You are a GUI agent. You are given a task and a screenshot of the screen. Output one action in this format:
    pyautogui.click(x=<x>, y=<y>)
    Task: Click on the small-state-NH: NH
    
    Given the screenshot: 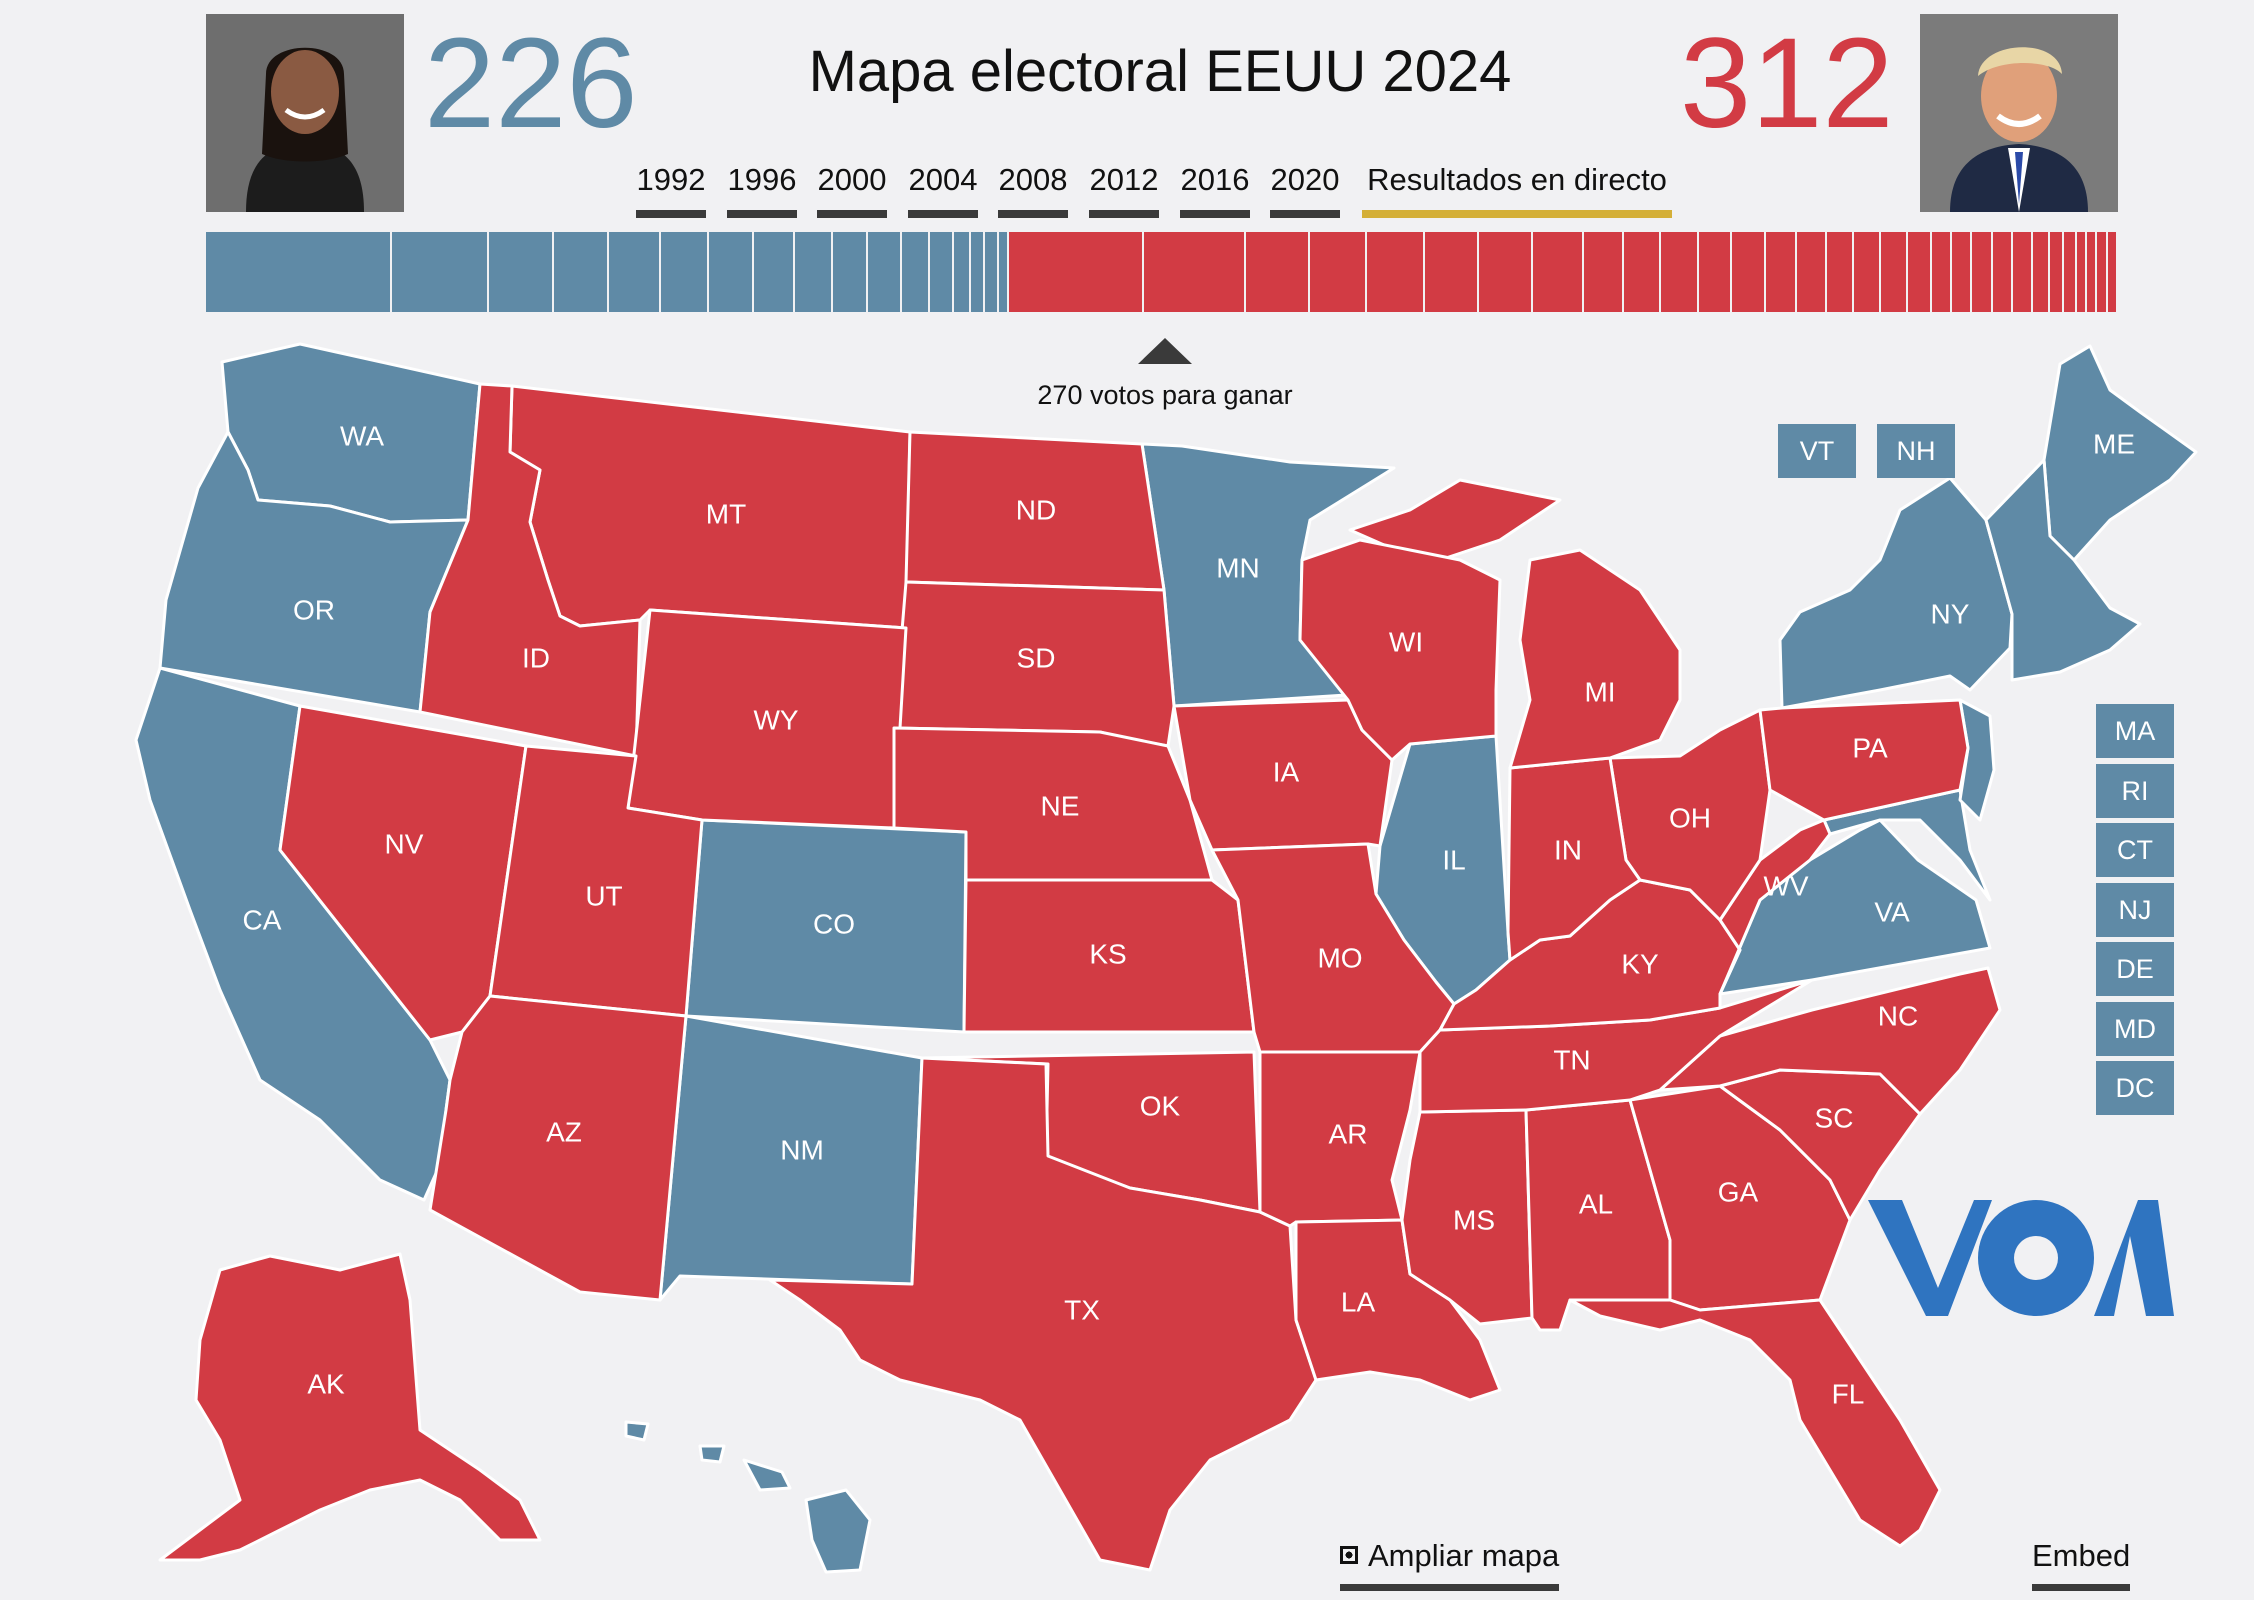 What is the action you would take?
    pyautogui.click(x=1916, y=451)
    